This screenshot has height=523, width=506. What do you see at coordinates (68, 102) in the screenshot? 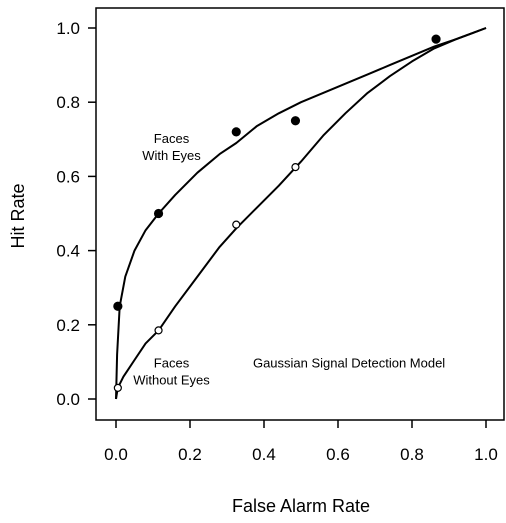
I see `y-tick-label: 0.8` at bounding box center [68, 102].